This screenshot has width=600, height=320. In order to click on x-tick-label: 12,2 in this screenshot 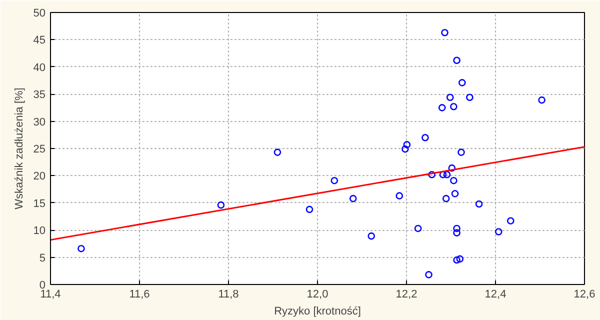, I will do `click(407, 294)`.